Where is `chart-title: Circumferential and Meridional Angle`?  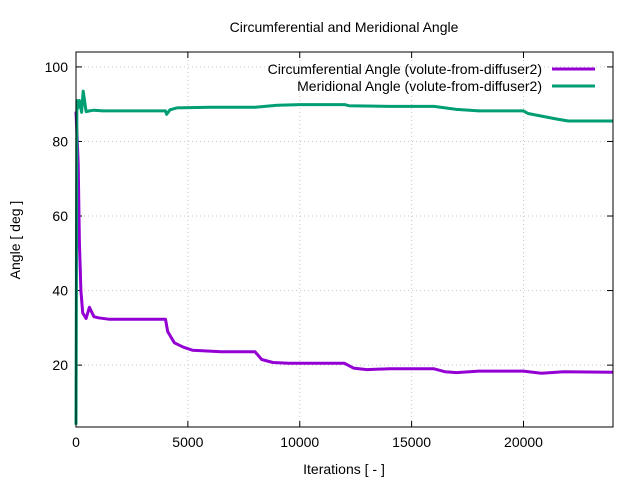 chart-title: Circumferential and Meridional Angle is located at coordinates (344, 27).